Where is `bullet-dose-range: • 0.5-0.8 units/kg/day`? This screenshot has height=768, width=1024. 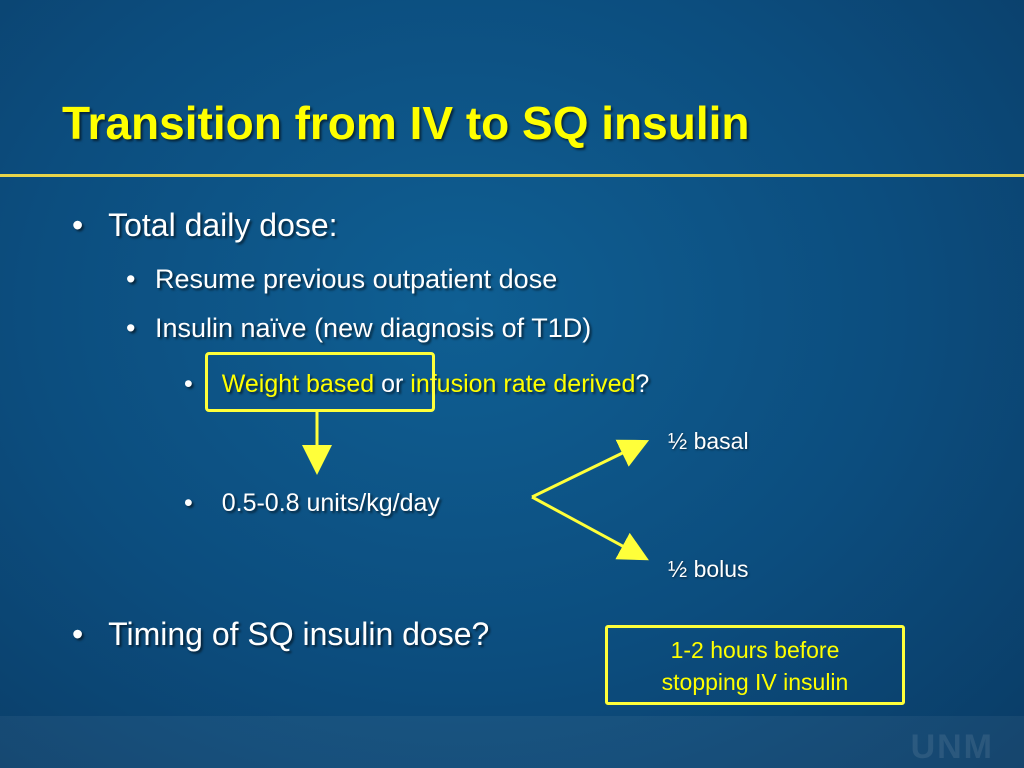
bullet-dose-range: • 0.5-0.8 units/kg/day is located at coordinates (312, 503).